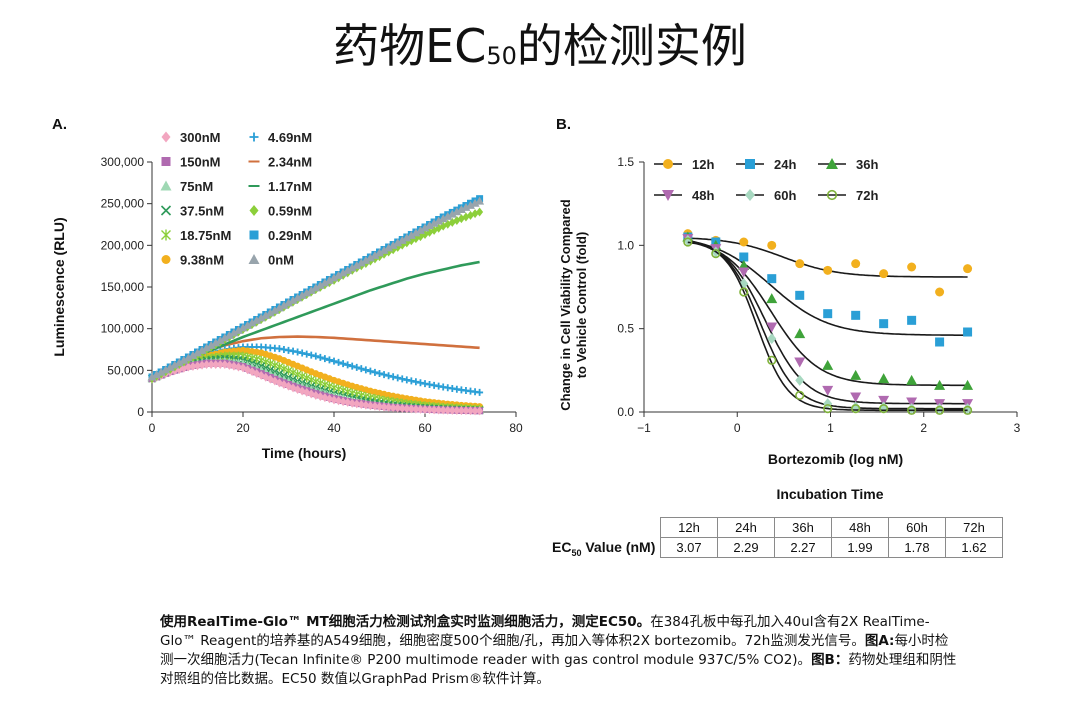 The height and width of the screenshot is (719, 1080). Describe the element at coordinates (540, 43) in the screenshot. I see `page-title: 药物EC50的检测实例` at that location.